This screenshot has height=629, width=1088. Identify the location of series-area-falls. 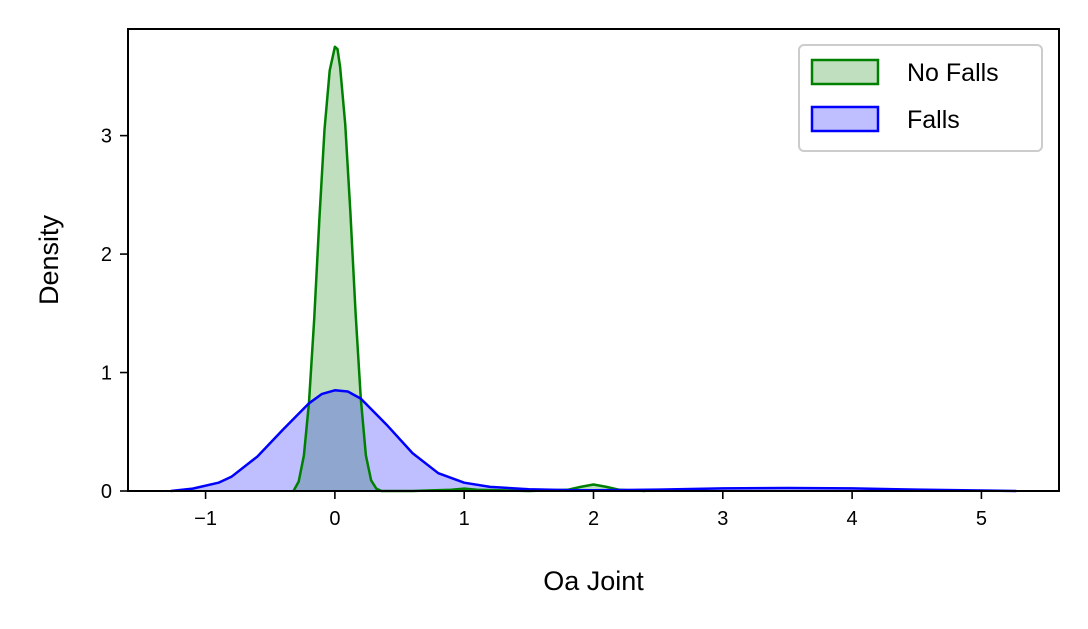
(593, 440).